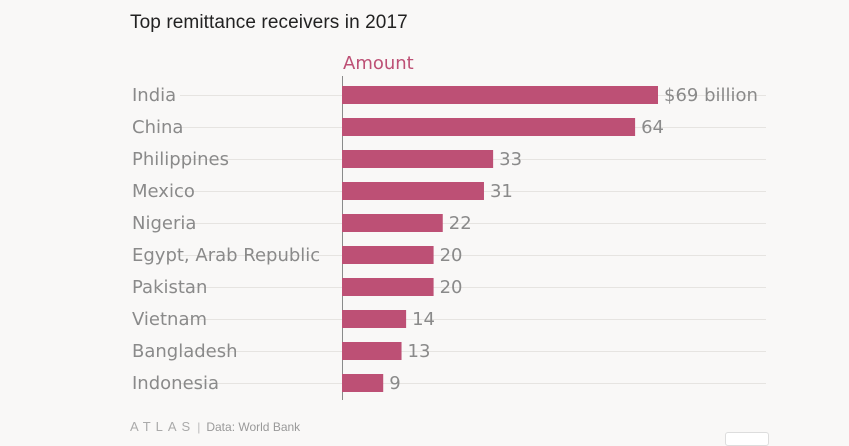 This screenshot has width=849, height=446. Describe the element at coordinates (163, 426) in the screenshot. I see `atlas-logo: ATLAS` at that location.